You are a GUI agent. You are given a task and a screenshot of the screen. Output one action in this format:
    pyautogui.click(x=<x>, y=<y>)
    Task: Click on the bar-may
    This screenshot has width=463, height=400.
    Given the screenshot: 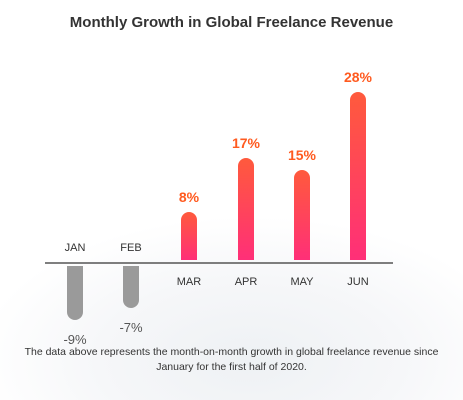 What is the action you would take?
    pyautogui.click(x=302, y=215)
    